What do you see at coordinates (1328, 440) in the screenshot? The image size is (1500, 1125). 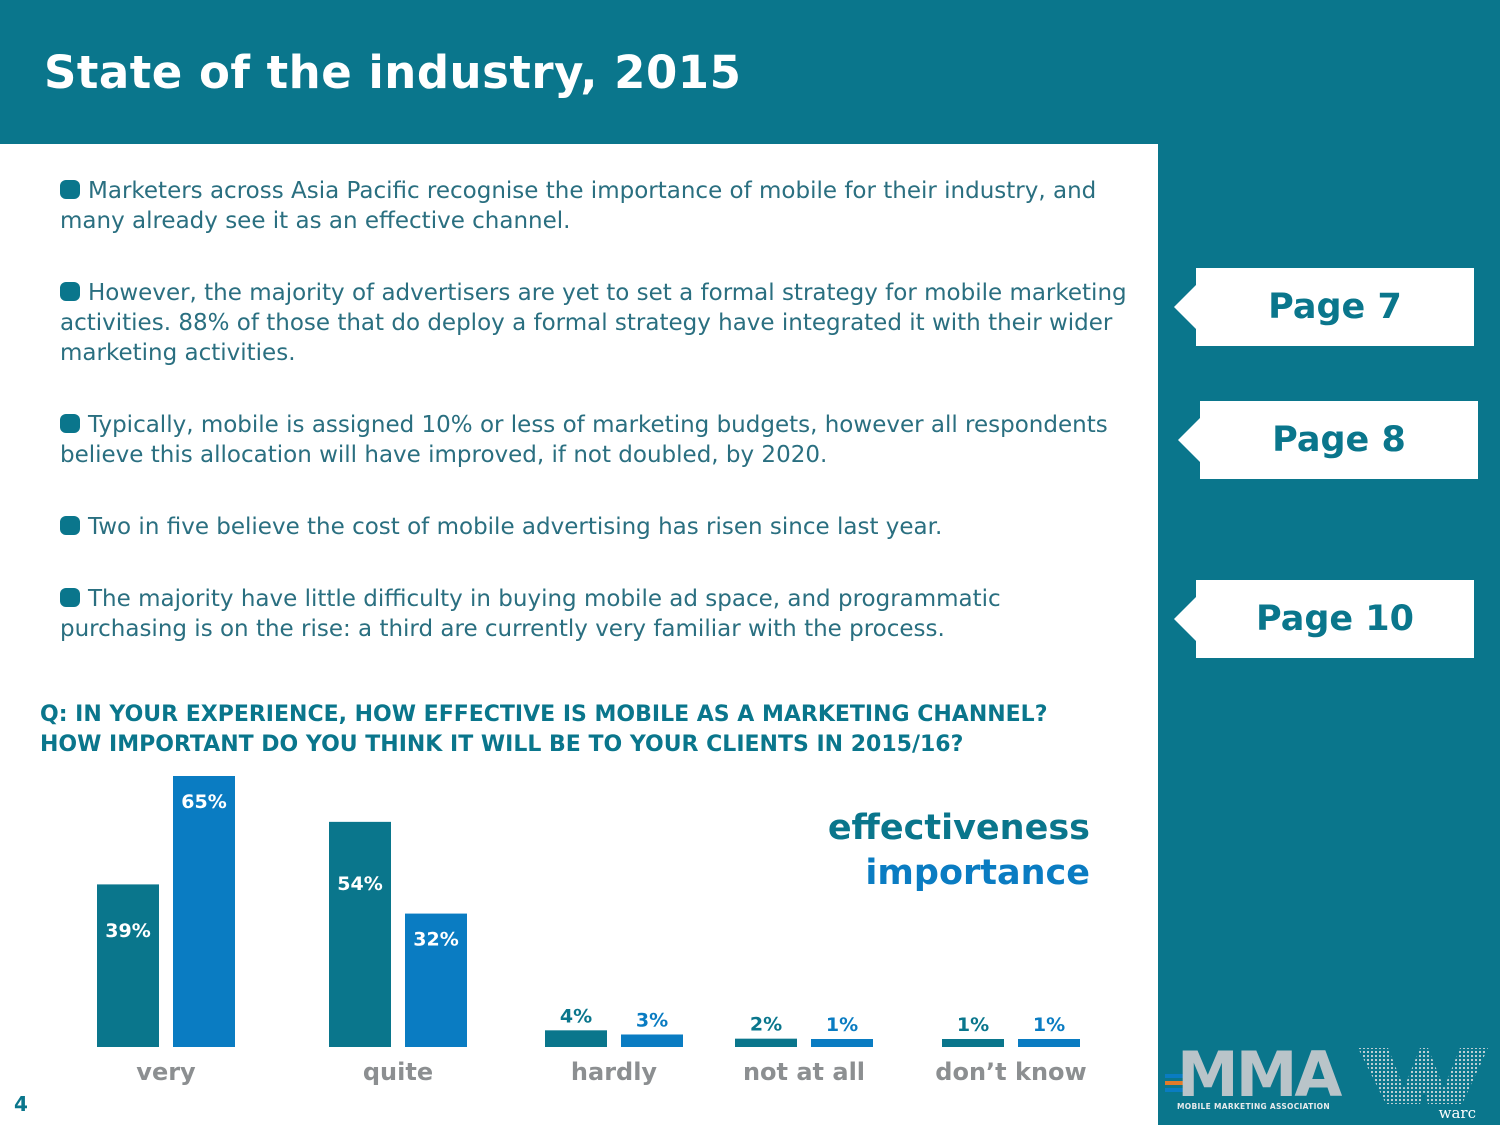 I see `page-8-link: Page 8` at bounding box center [1328, 440].